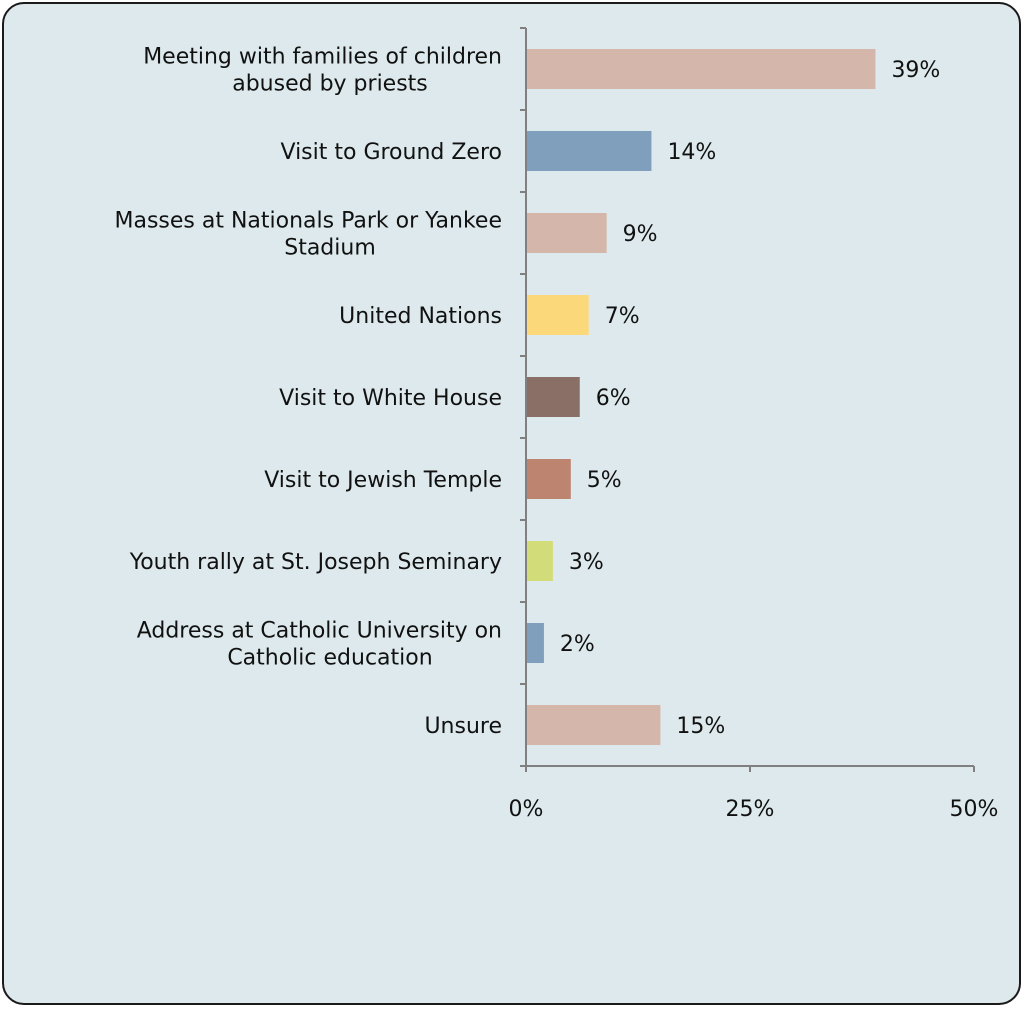 The height and width of the screenshot is (1011, 1027). Describe the element at coordinates (330, 248) in the screenshot. I see `category-label: Stadium` at that location.